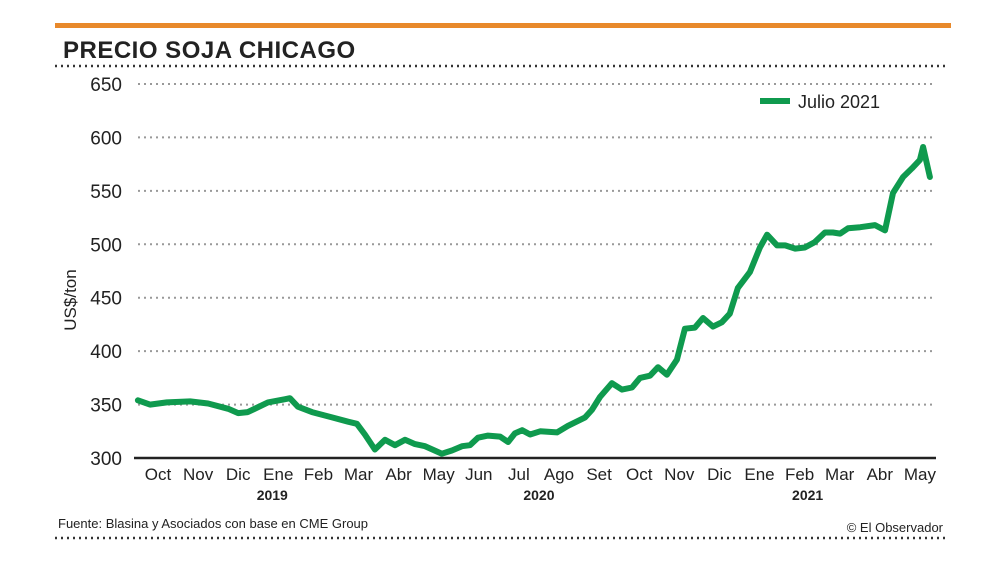 This screenshot has height=562, width=1000. Describe the element at coordinates (807, 495) in the screenshot. I see `year-label: 2021` at that location.